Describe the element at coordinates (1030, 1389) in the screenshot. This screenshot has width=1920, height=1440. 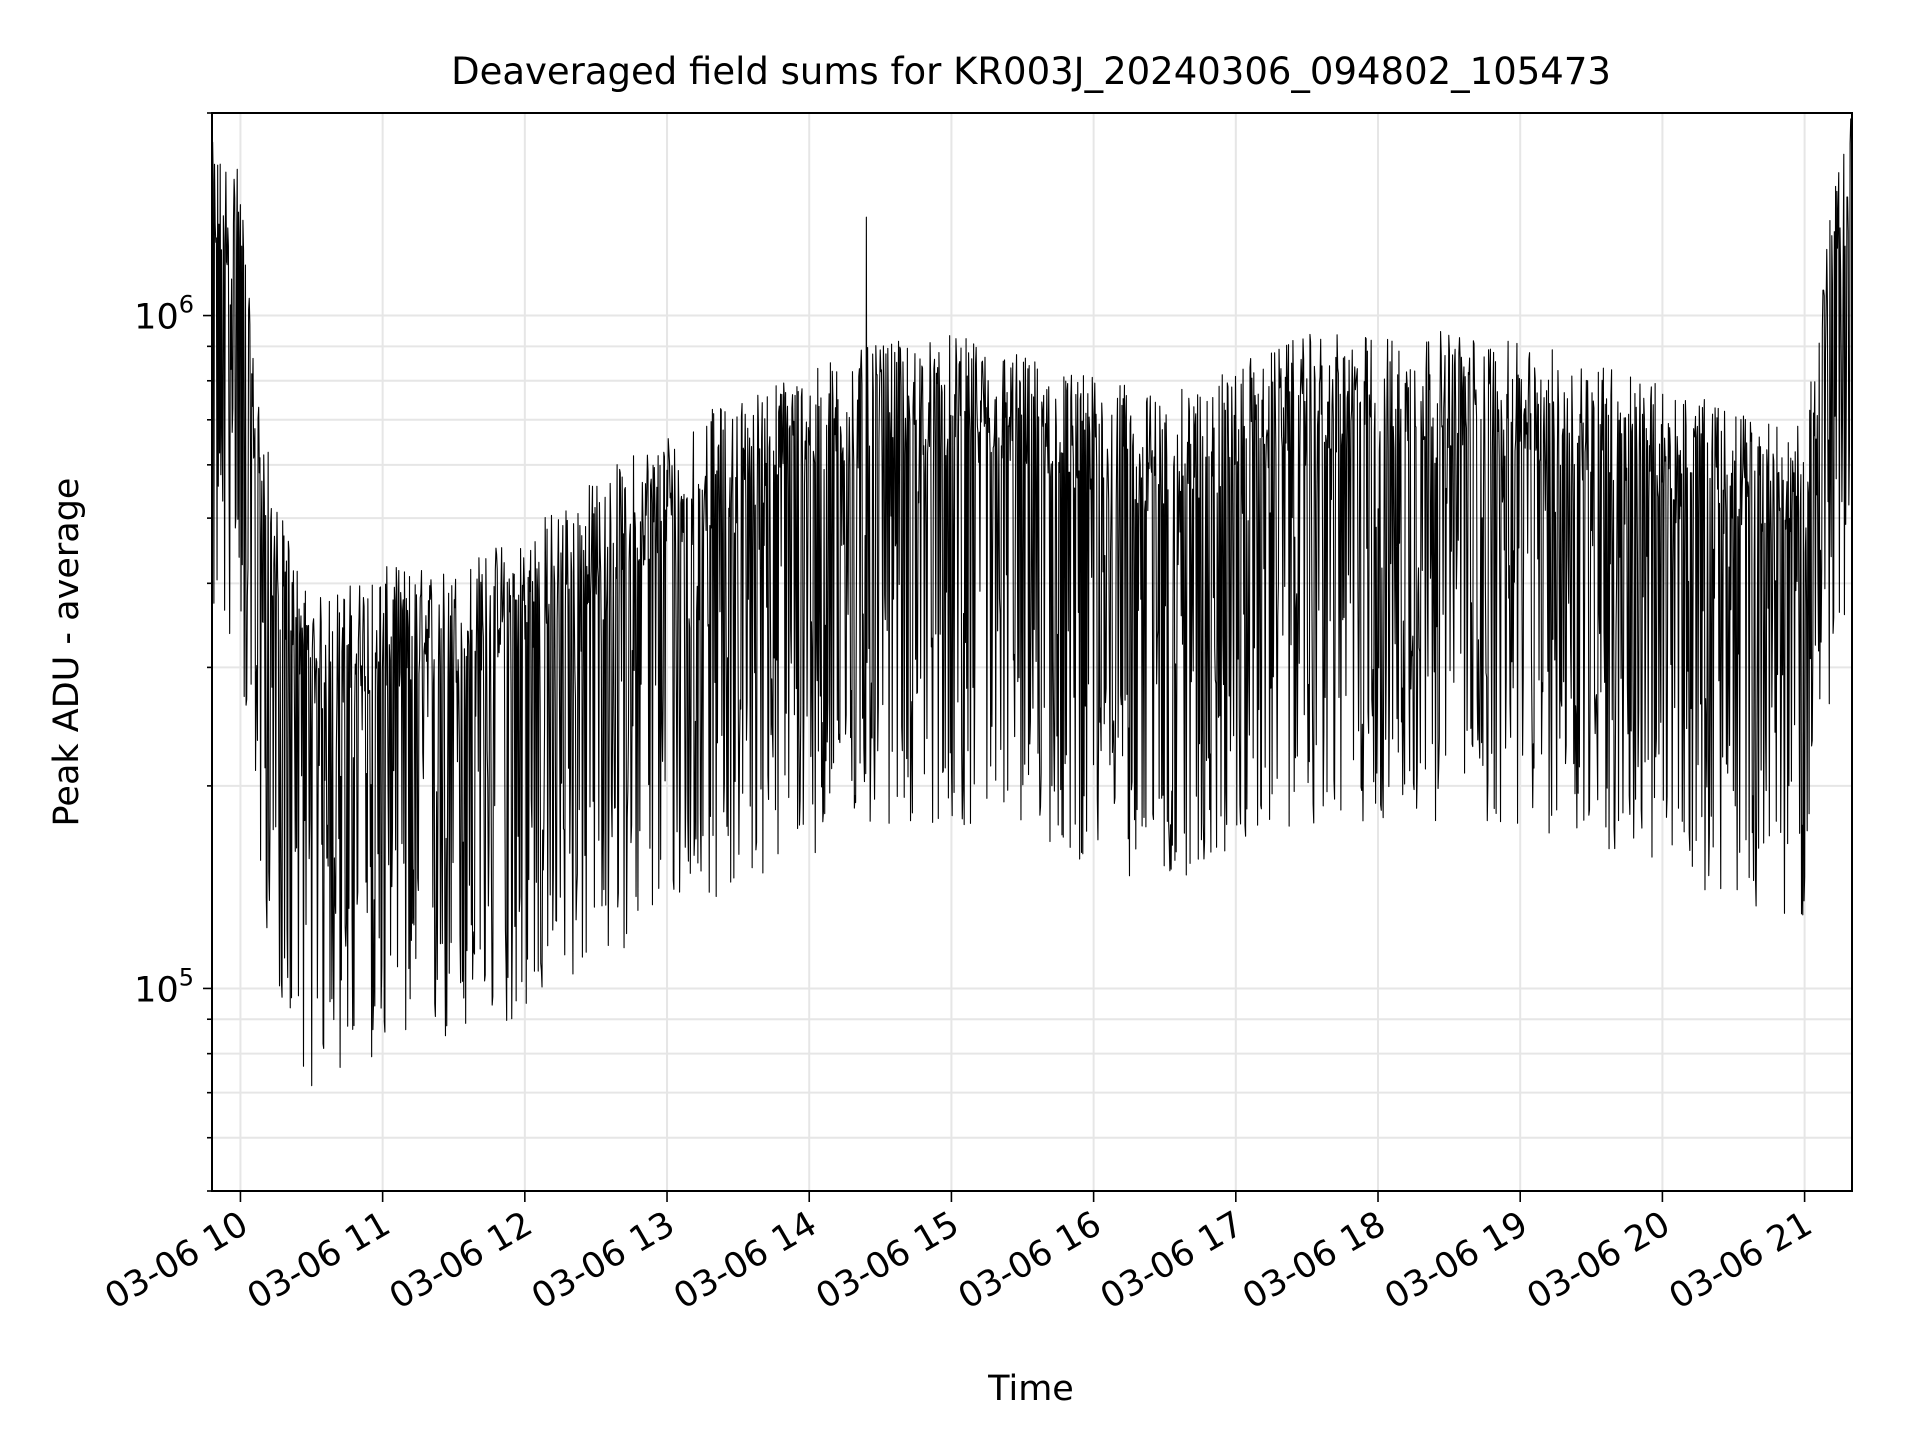
I see `x-axis-label: Time` at that location.